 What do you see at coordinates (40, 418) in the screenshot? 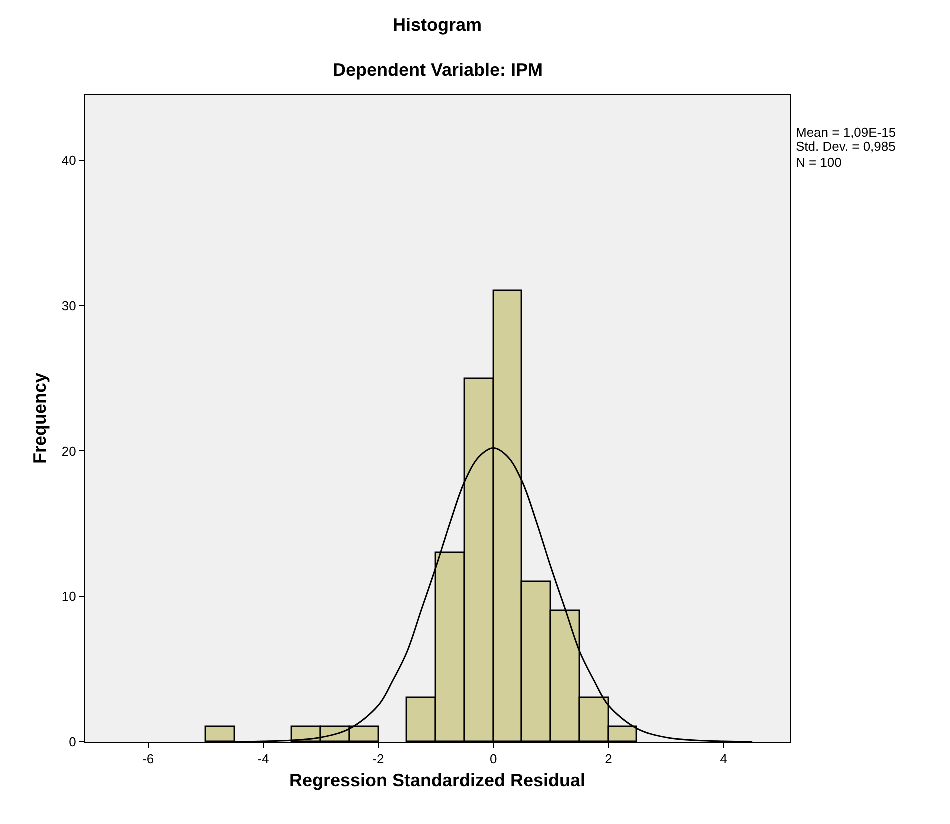
I see `y-axis-title: Frequency` at bounding box center [40, 418].